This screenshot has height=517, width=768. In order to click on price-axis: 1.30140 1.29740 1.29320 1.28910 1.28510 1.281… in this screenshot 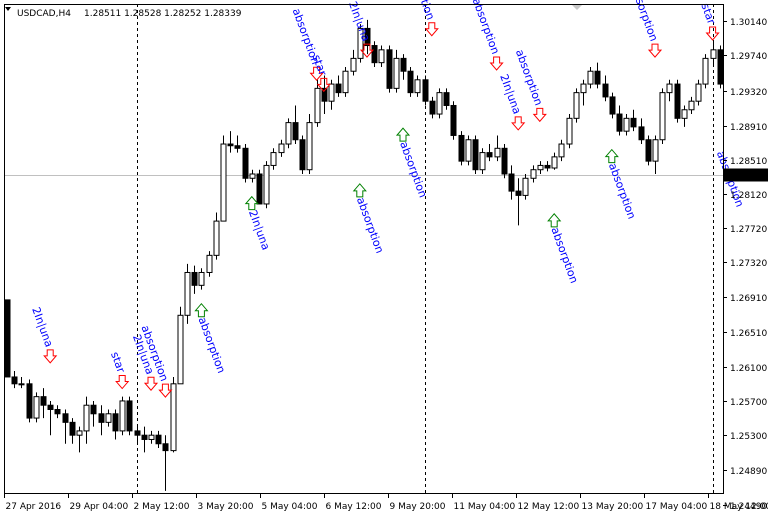, I will do `click(745, 265)`.